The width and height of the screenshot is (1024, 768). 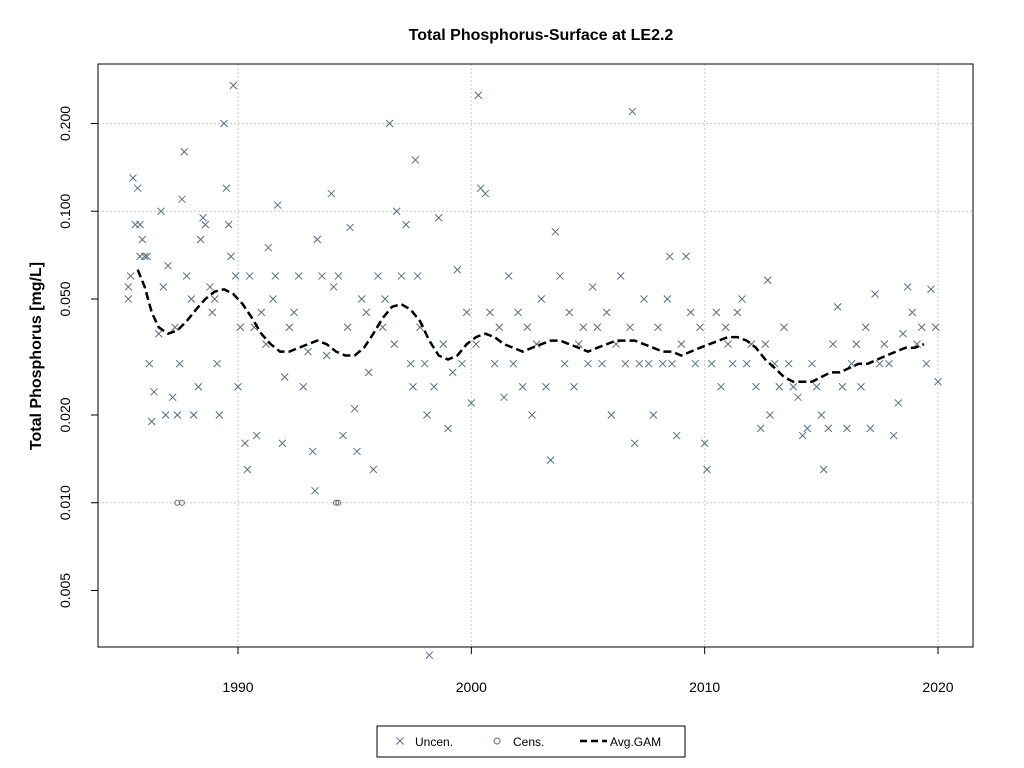 What do you see at coordinates (65, 414) in the screenshot?
I see `y-tick-label: 0.020` at bounding box center [65, 414].